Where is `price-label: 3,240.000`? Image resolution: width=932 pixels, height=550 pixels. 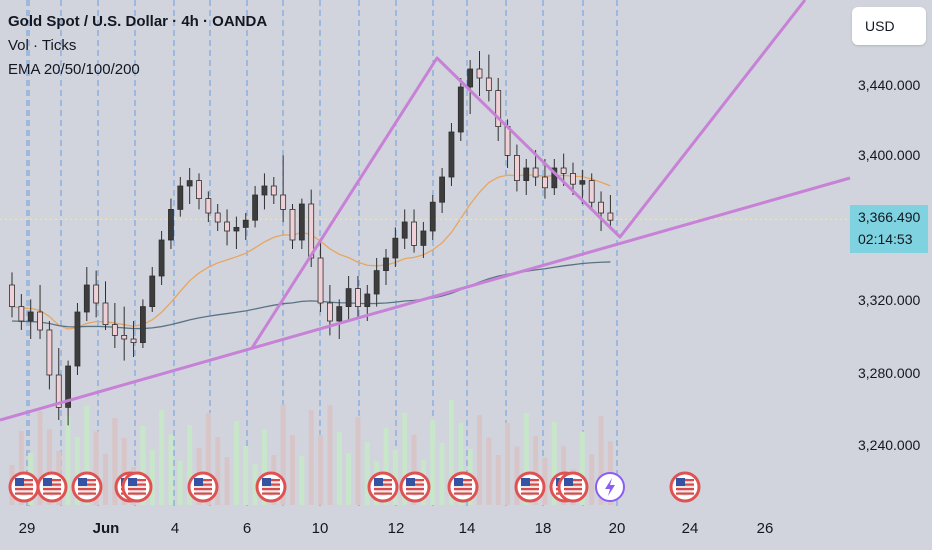 price-label: 3,240.000 is located at coordinates (889, 445).